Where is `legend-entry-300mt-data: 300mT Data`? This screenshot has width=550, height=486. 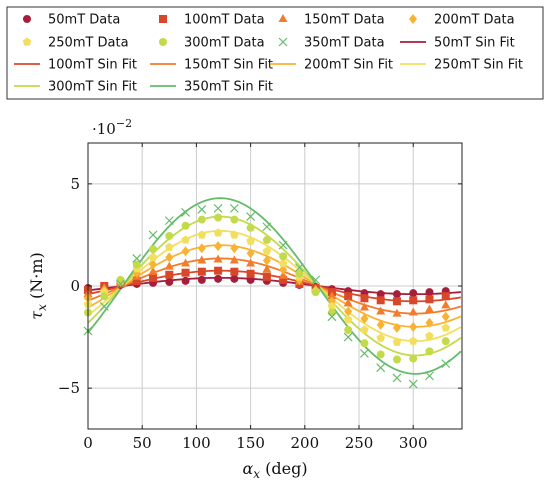 legend-entry-300mt-data: 300mT Data is located at coordinates (212, 43).